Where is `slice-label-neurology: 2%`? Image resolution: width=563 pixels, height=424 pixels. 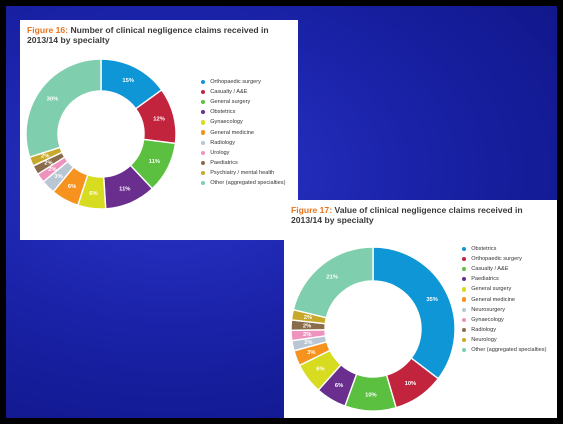
slice-label-neurology: 2% is located at coordinates (308, 318).